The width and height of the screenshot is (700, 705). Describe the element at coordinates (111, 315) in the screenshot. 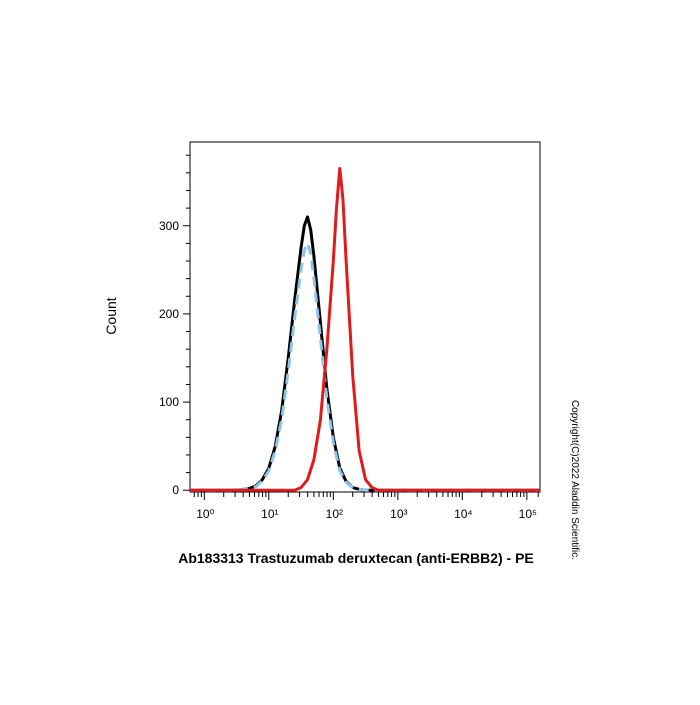

I see `y-axis-label: Count` at that location.